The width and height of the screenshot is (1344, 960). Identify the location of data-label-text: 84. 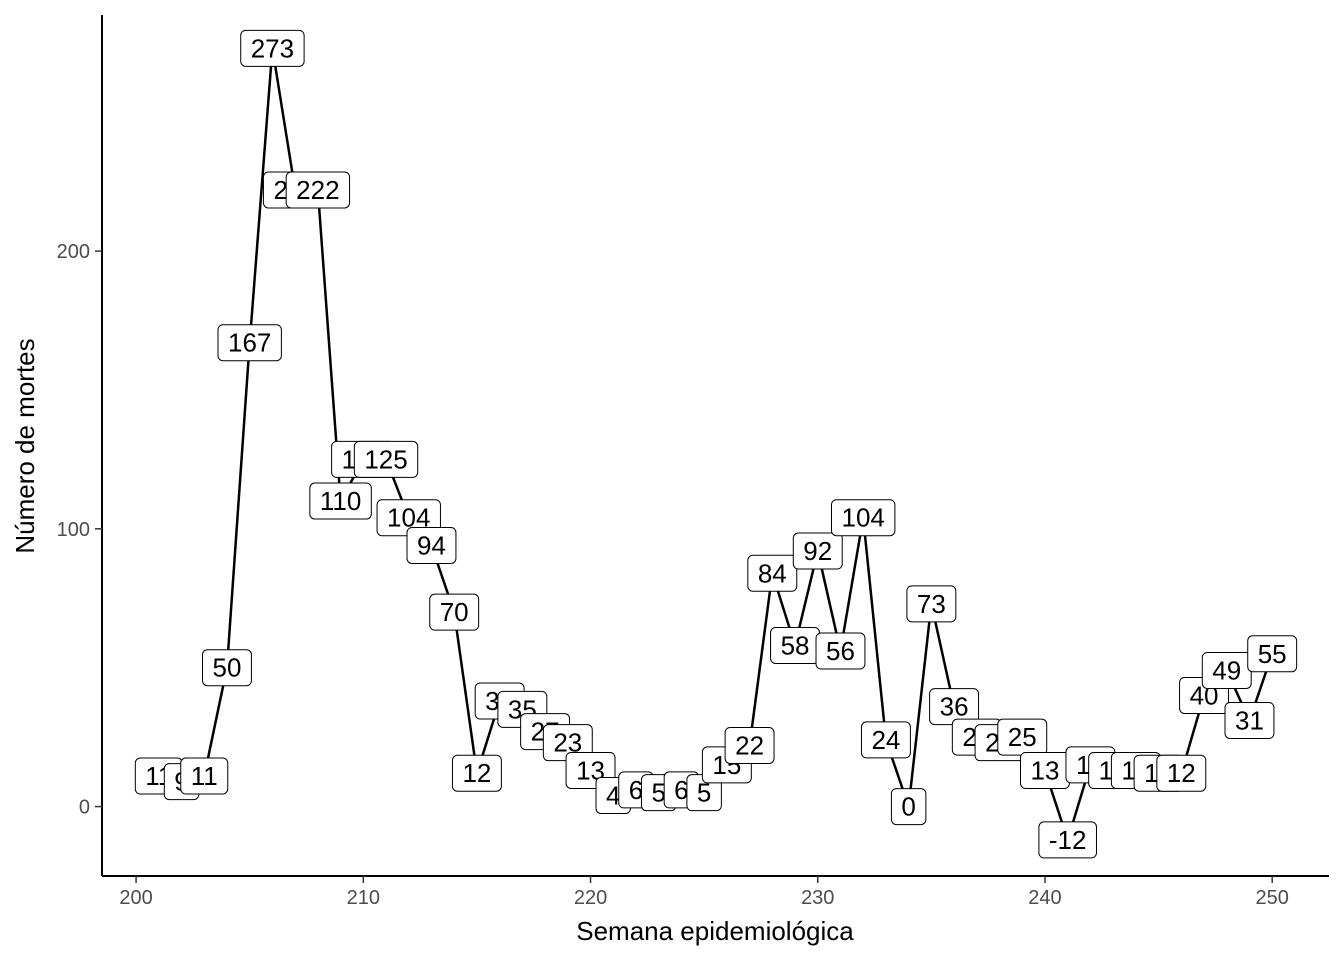
(772, 573).